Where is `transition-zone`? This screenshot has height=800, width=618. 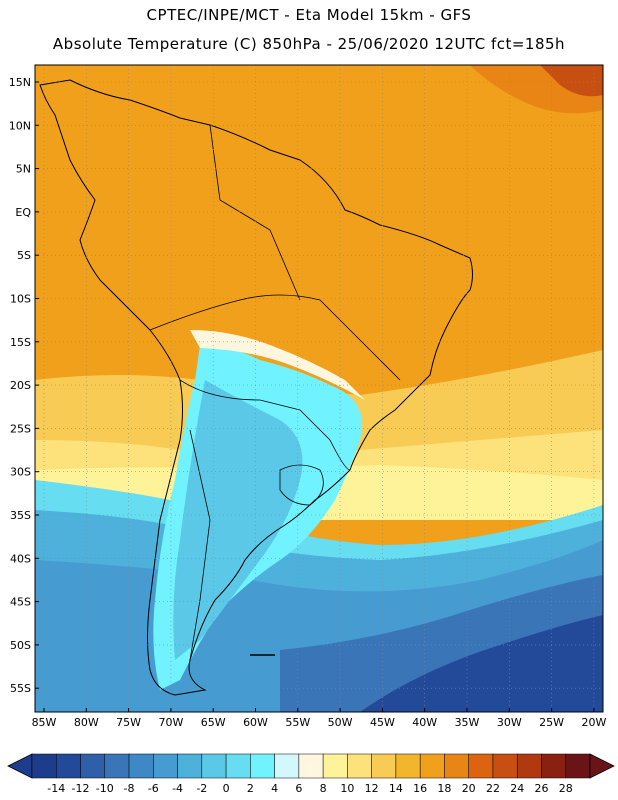 transition-zone is located at coordinates (277, 365).